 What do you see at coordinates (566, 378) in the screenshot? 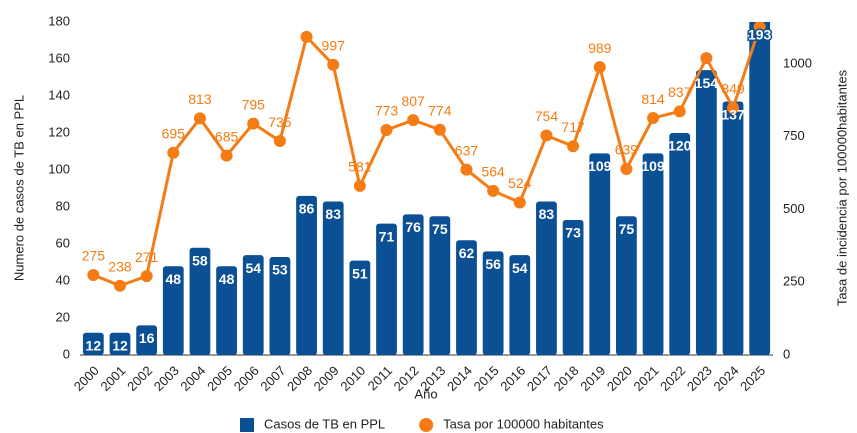
I see `x-tick-label: 2018` at bounding box center [566, 378].